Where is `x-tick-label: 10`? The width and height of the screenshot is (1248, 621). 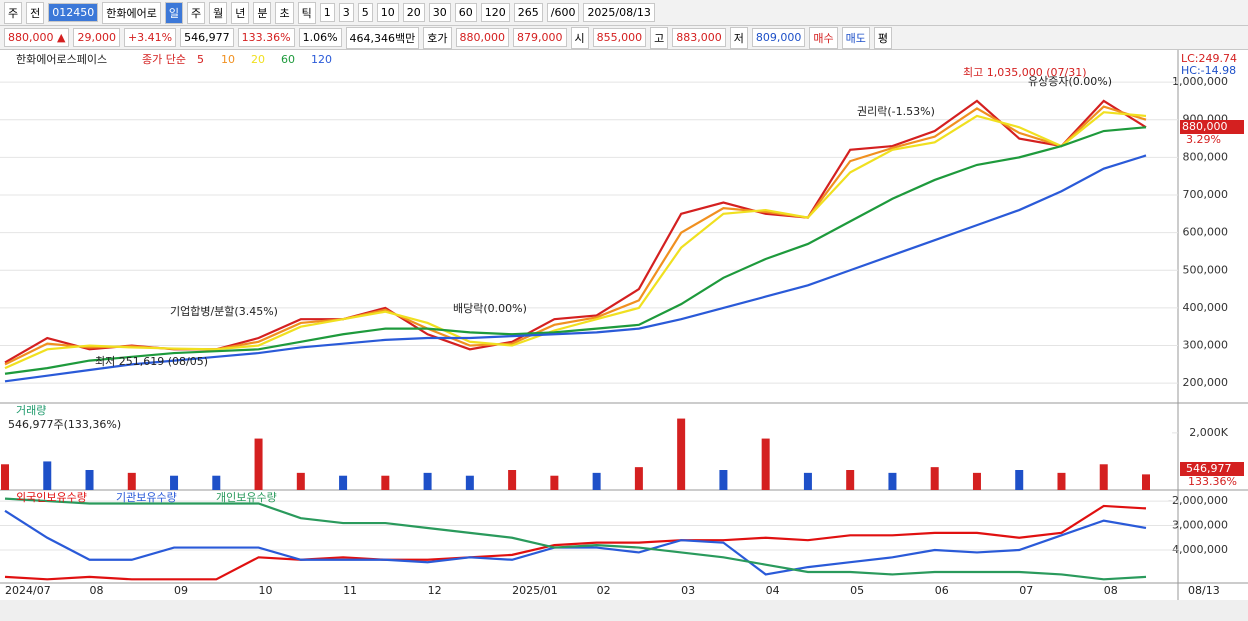
x-tick-label: 10 is located at coordinates (266, 590).